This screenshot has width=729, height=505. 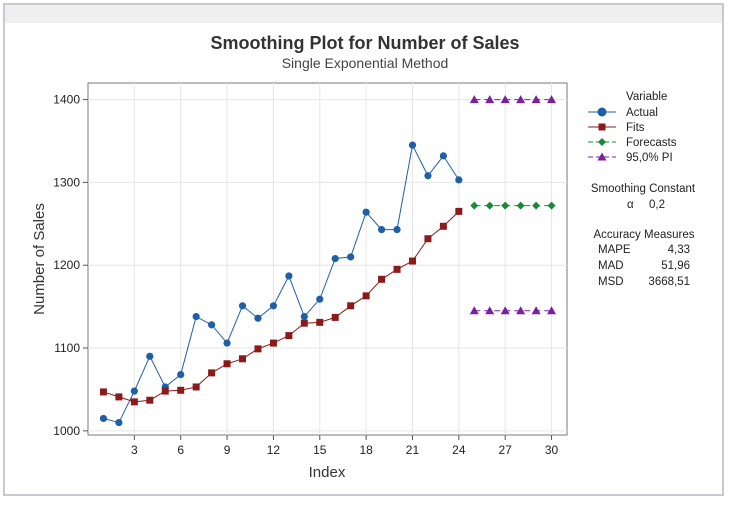 What do you see at coordinates (66, 182) in the screenshot?
I see `y-tick-label: 1300` at bounding box center [66, 182].